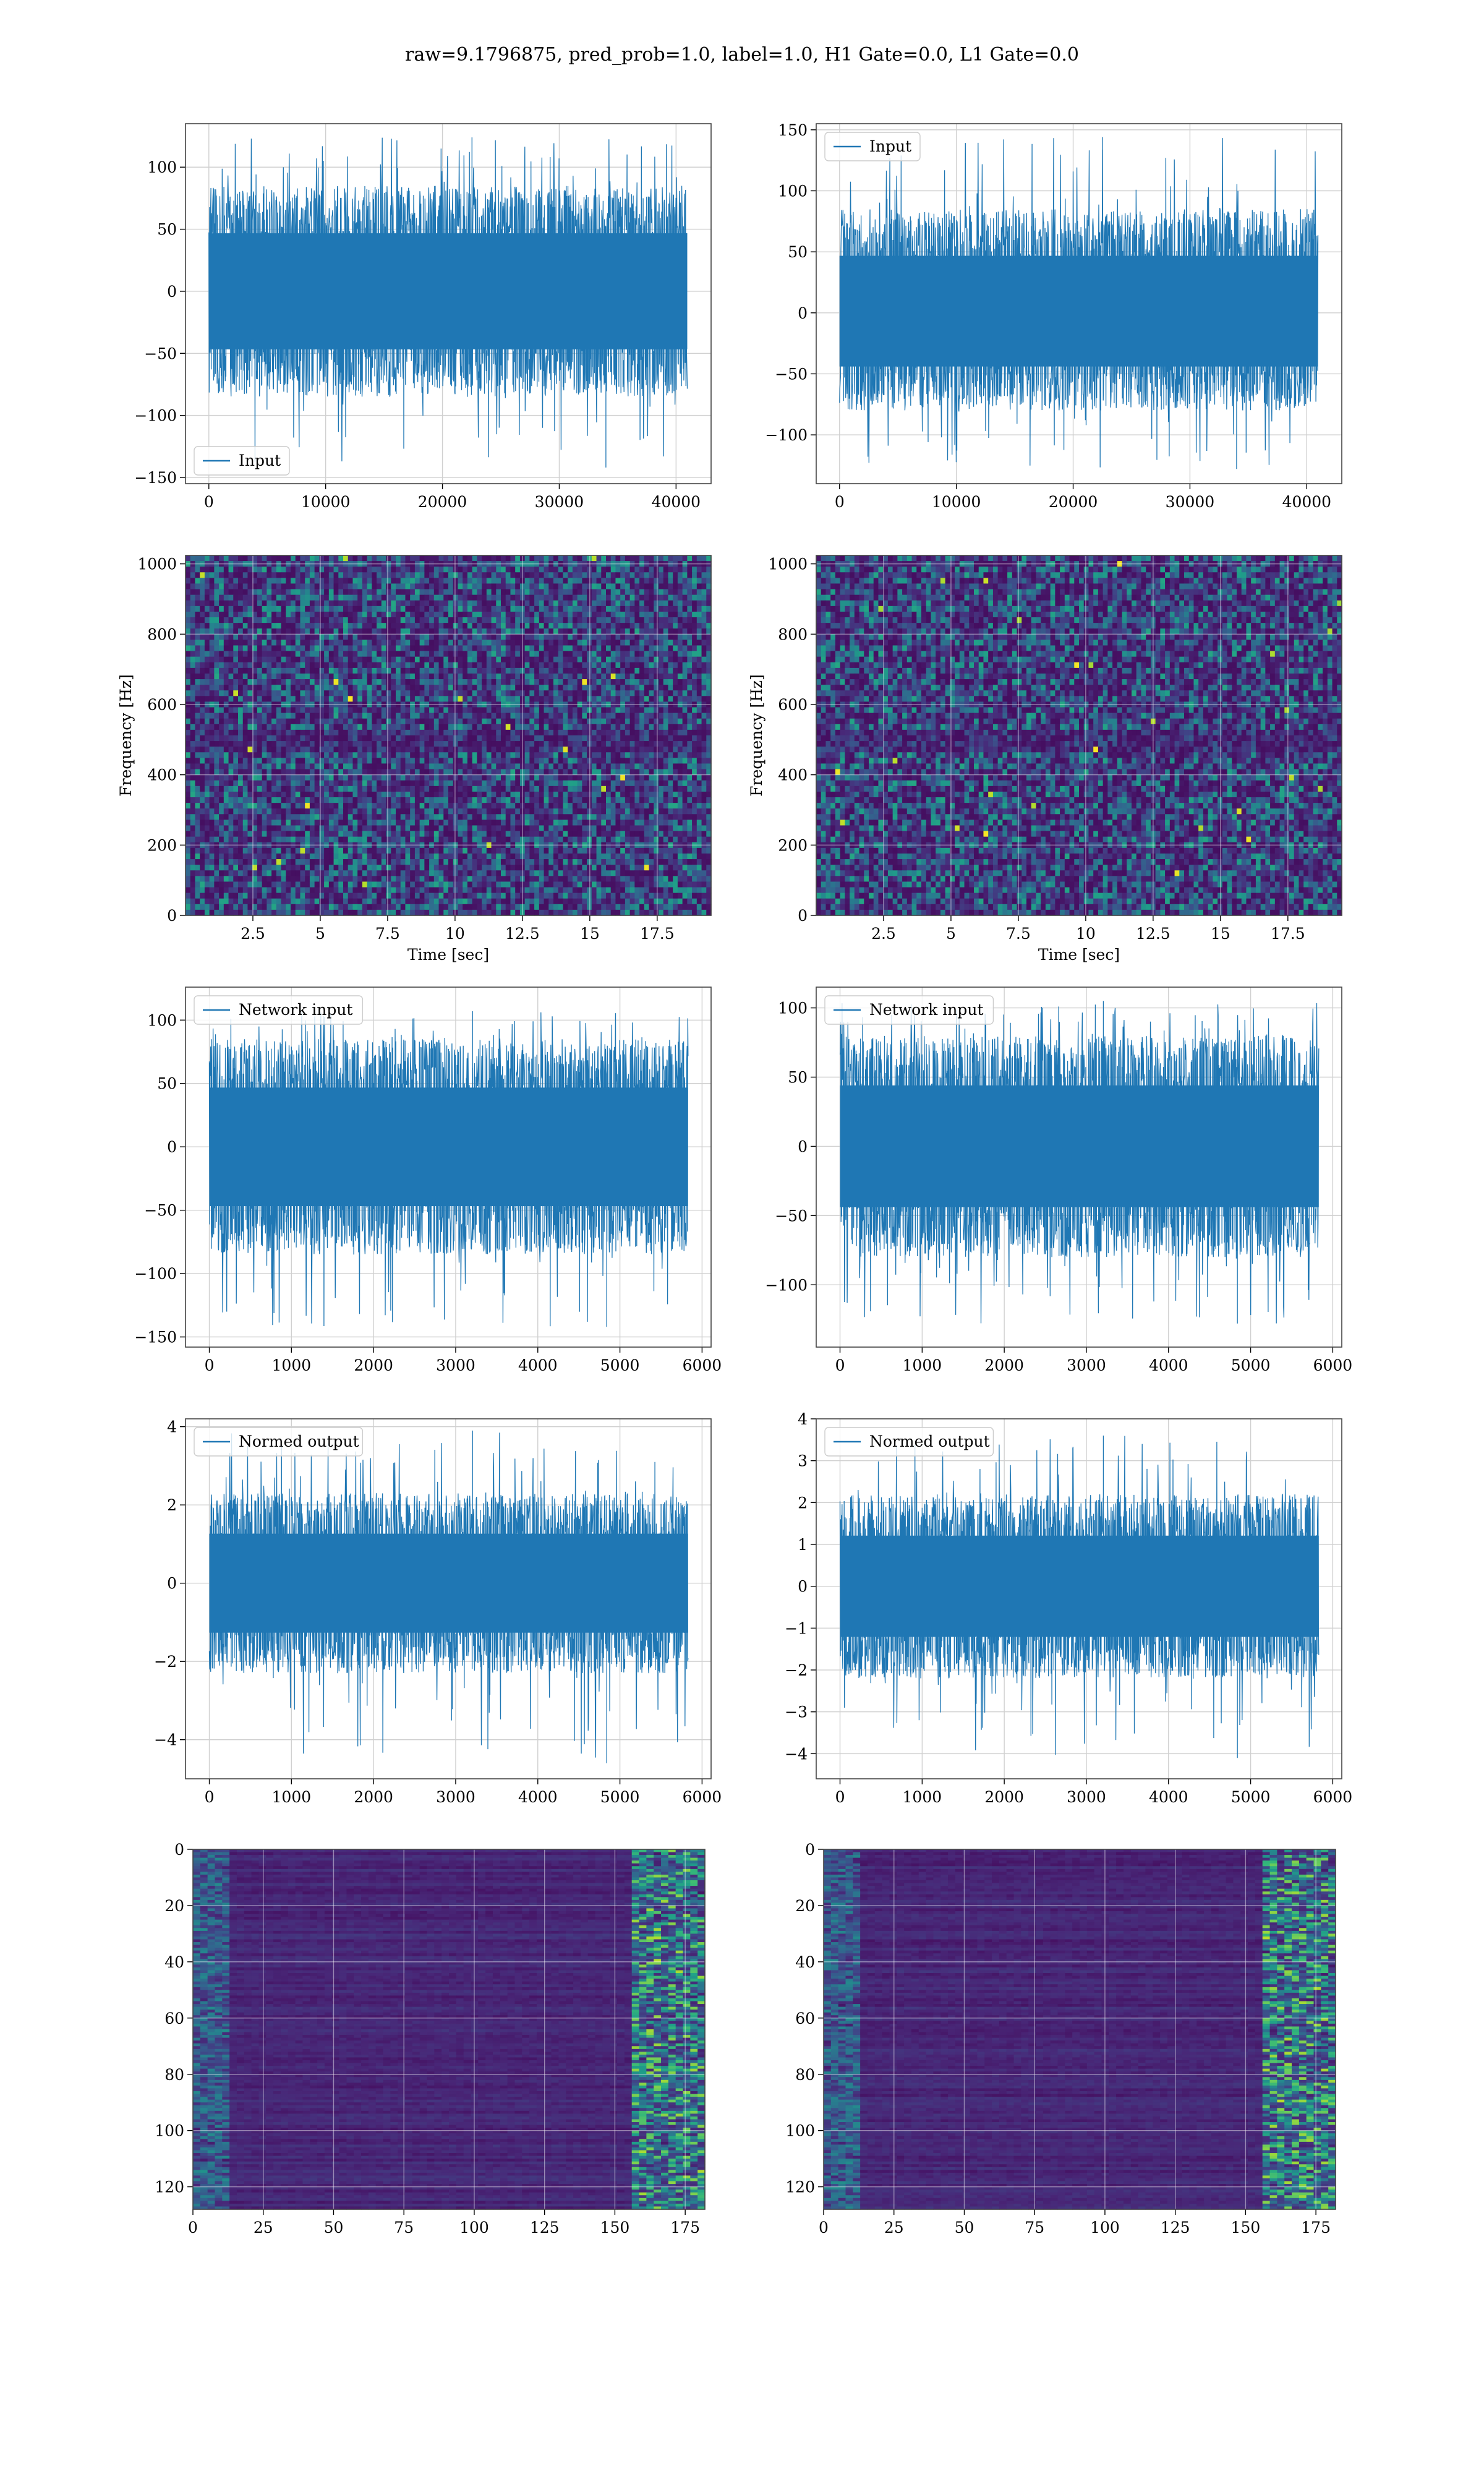 The width and height of the screenshot is (1484, 2474). I want to click on legend-box, so click(872, 146).